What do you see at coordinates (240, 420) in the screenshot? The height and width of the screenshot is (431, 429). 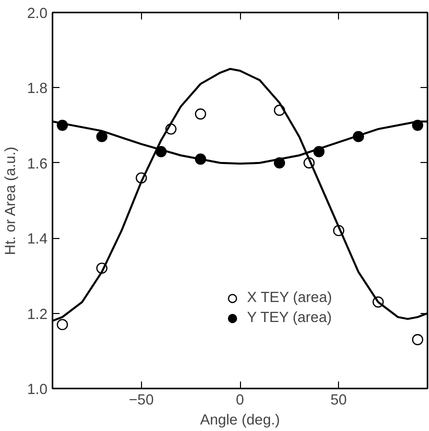 I see `x-axis-title: Angle (deg.)` at bounding box center [240, 420].